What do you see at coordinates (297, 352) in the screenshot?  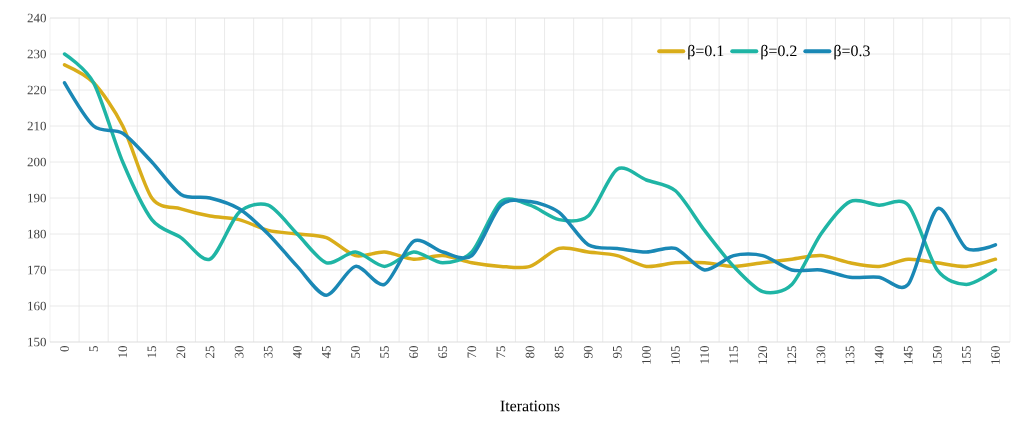 I see `x-tick-label: 40` at bounding box center [297, 352].